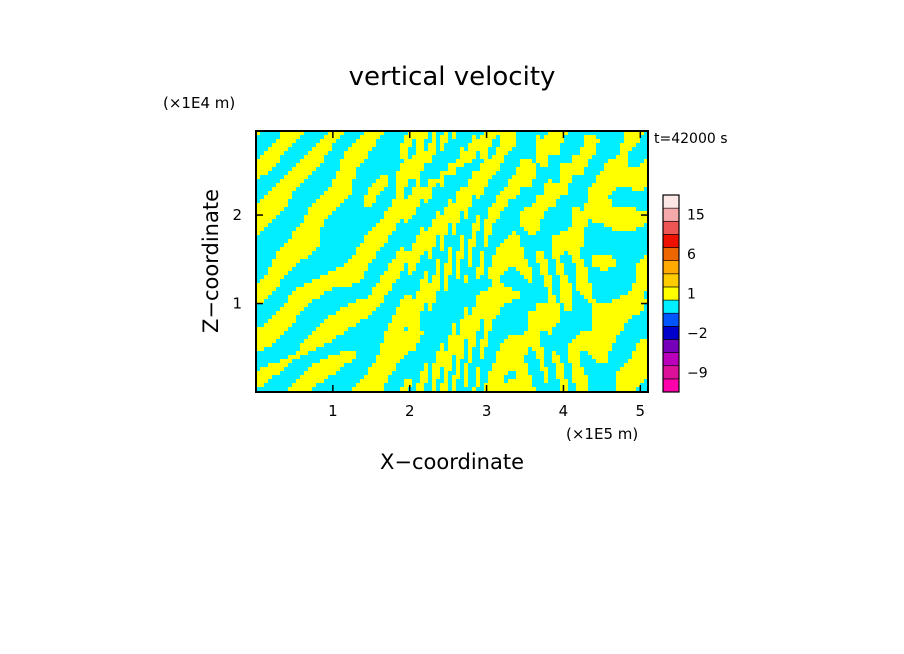 The width and height of the screenshot is (904, 654). Describe the element at coordinates (199, 103) in the screenshot. I see `y-axis-unit: (×1E4 m)` at that location.